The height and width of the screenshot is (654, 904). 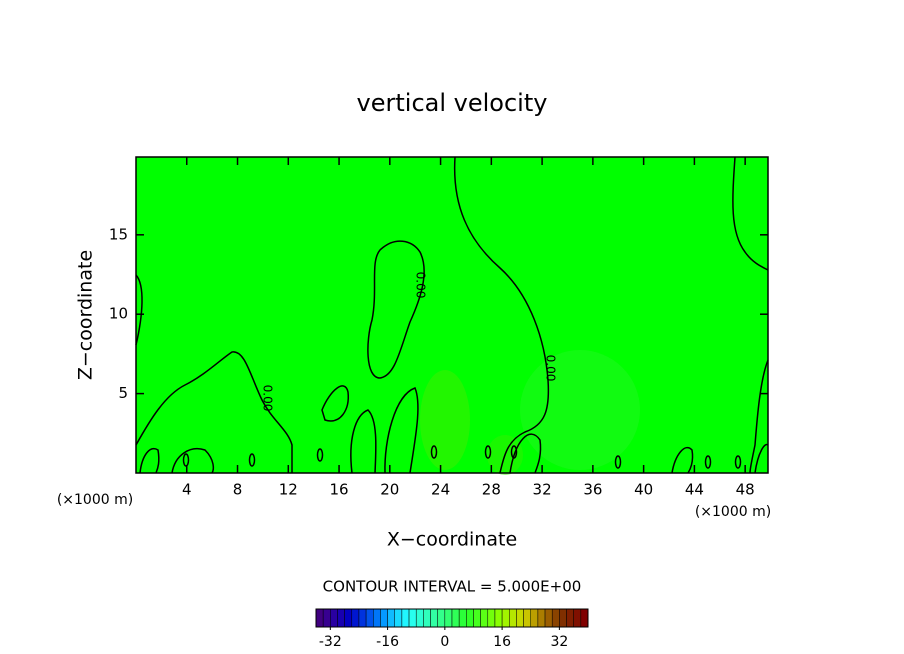 What do you see at coordinates (330, 642) in the screenshot?
I see `colorbar-tick-label: -32` at bounding box center [330, 642].